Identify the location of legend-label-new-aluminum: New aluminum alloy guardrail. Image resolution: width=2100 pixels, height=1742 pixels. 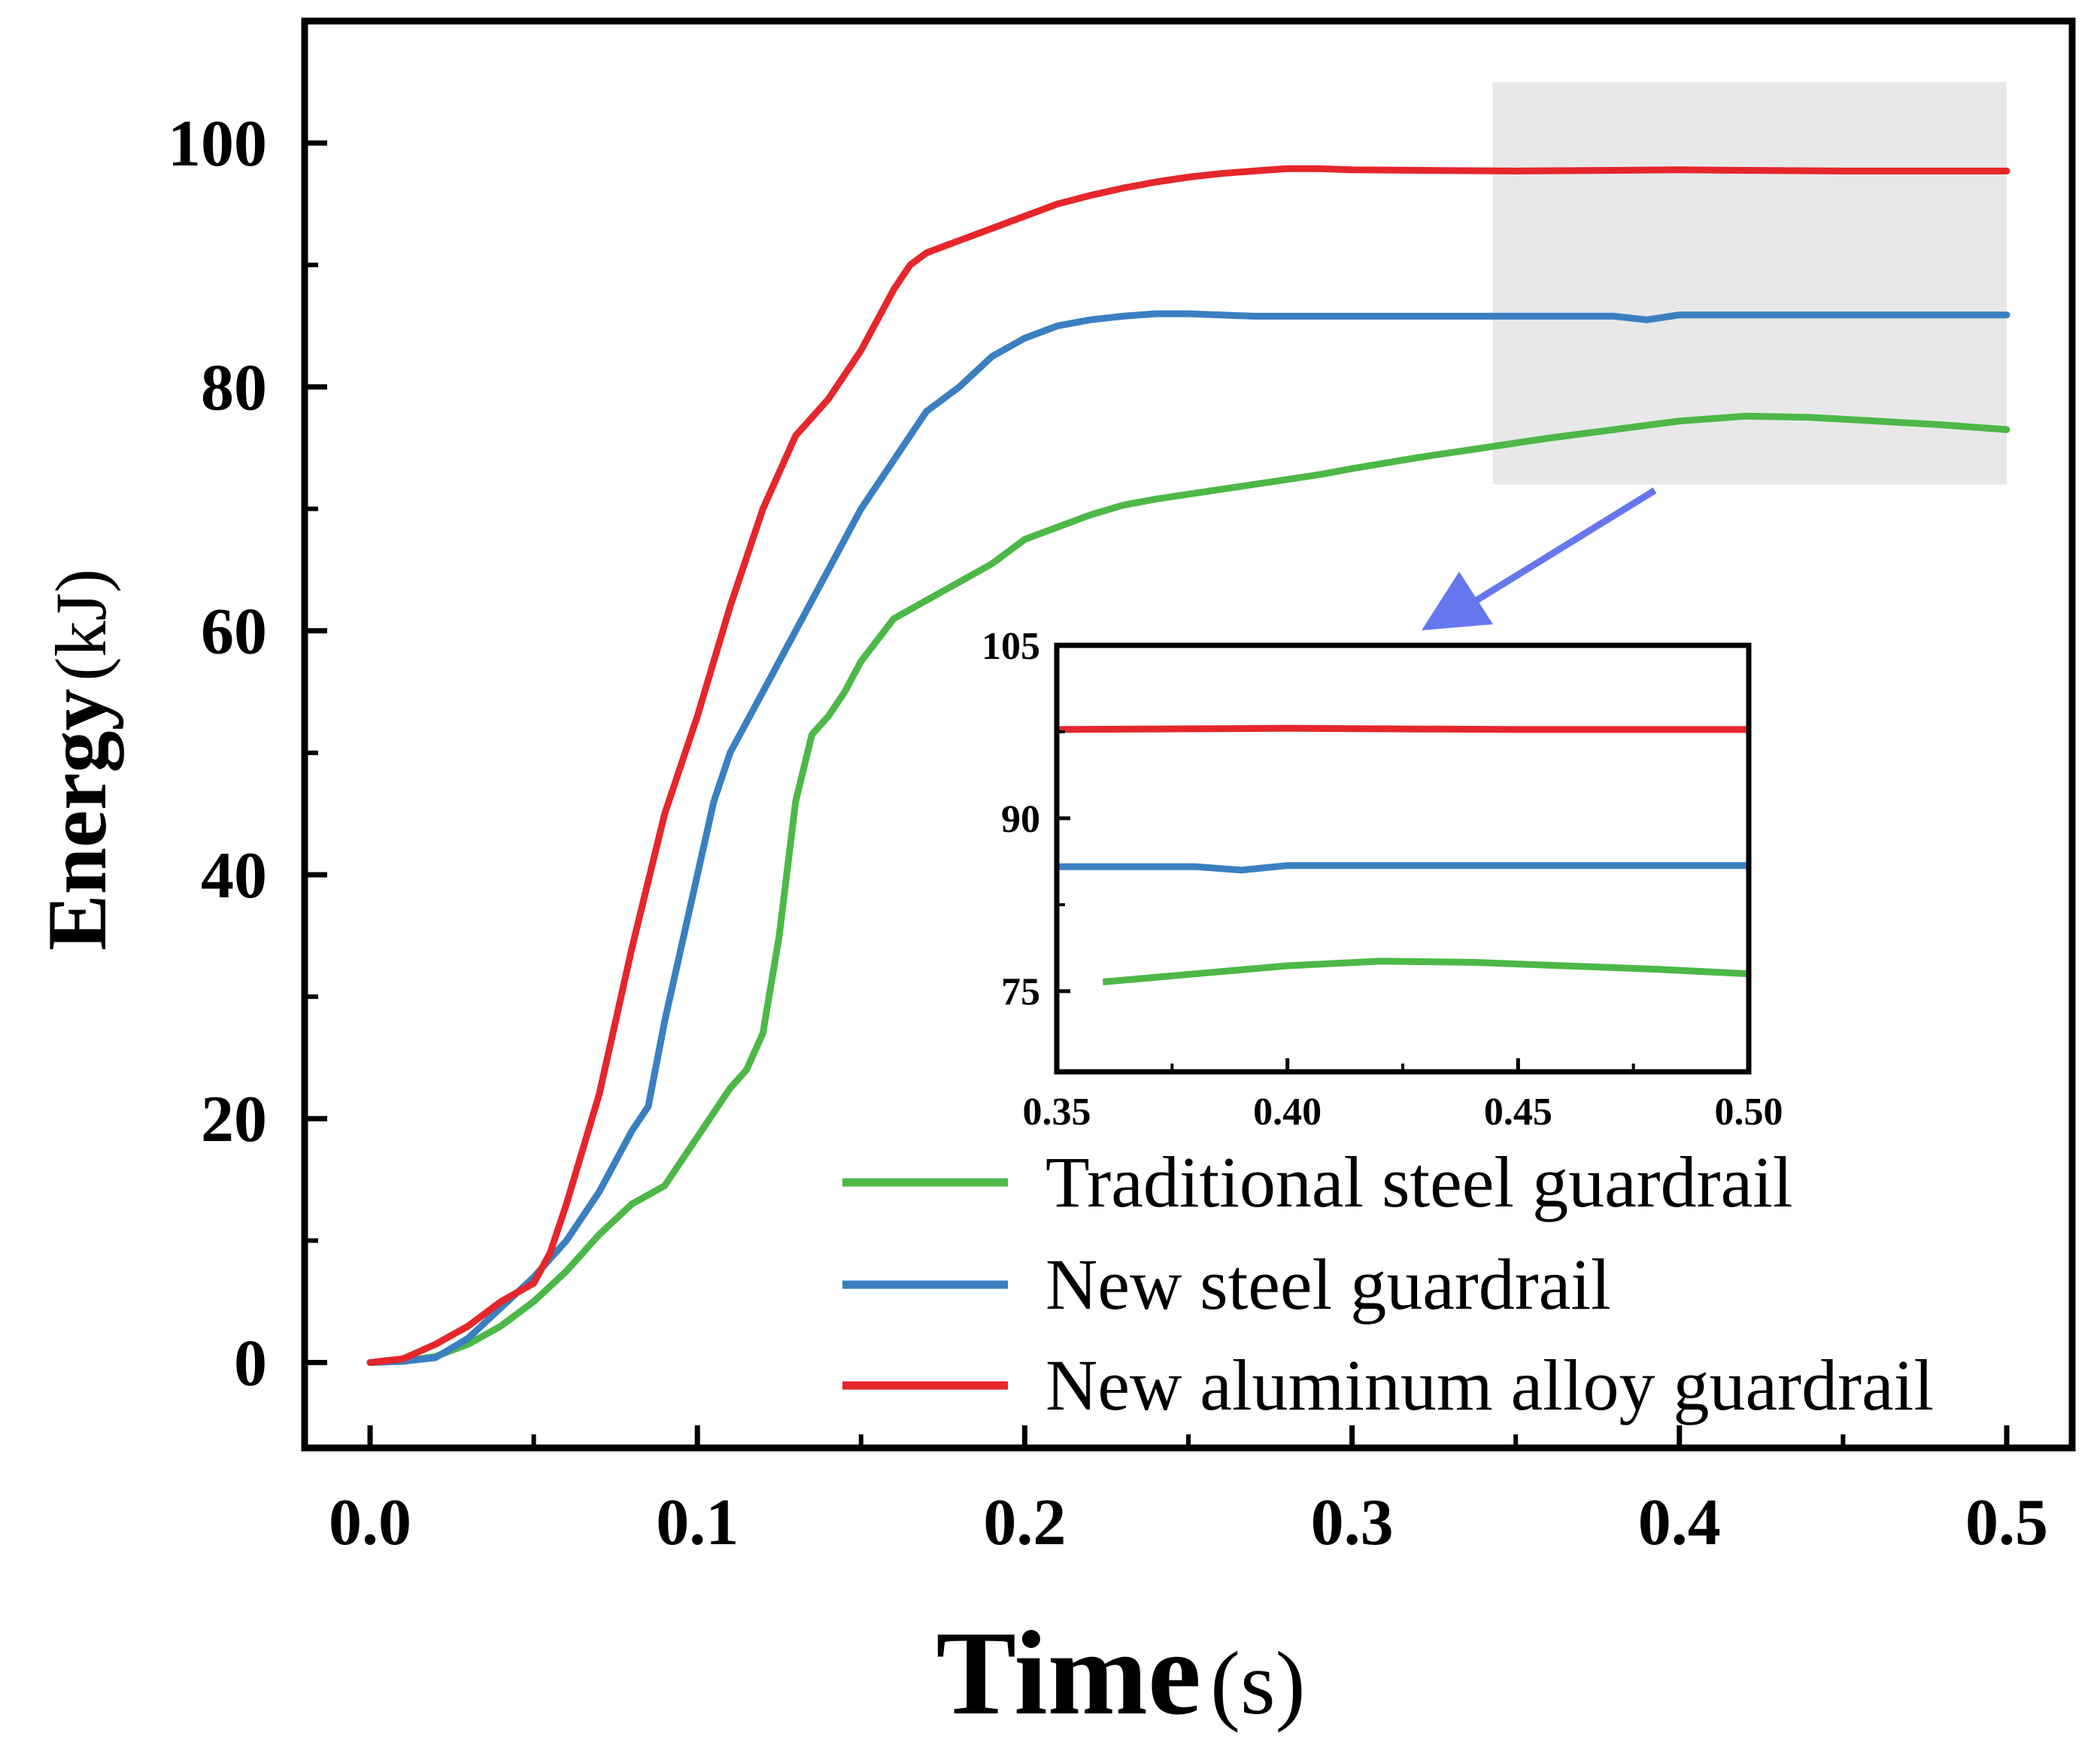
(1490, 1385).